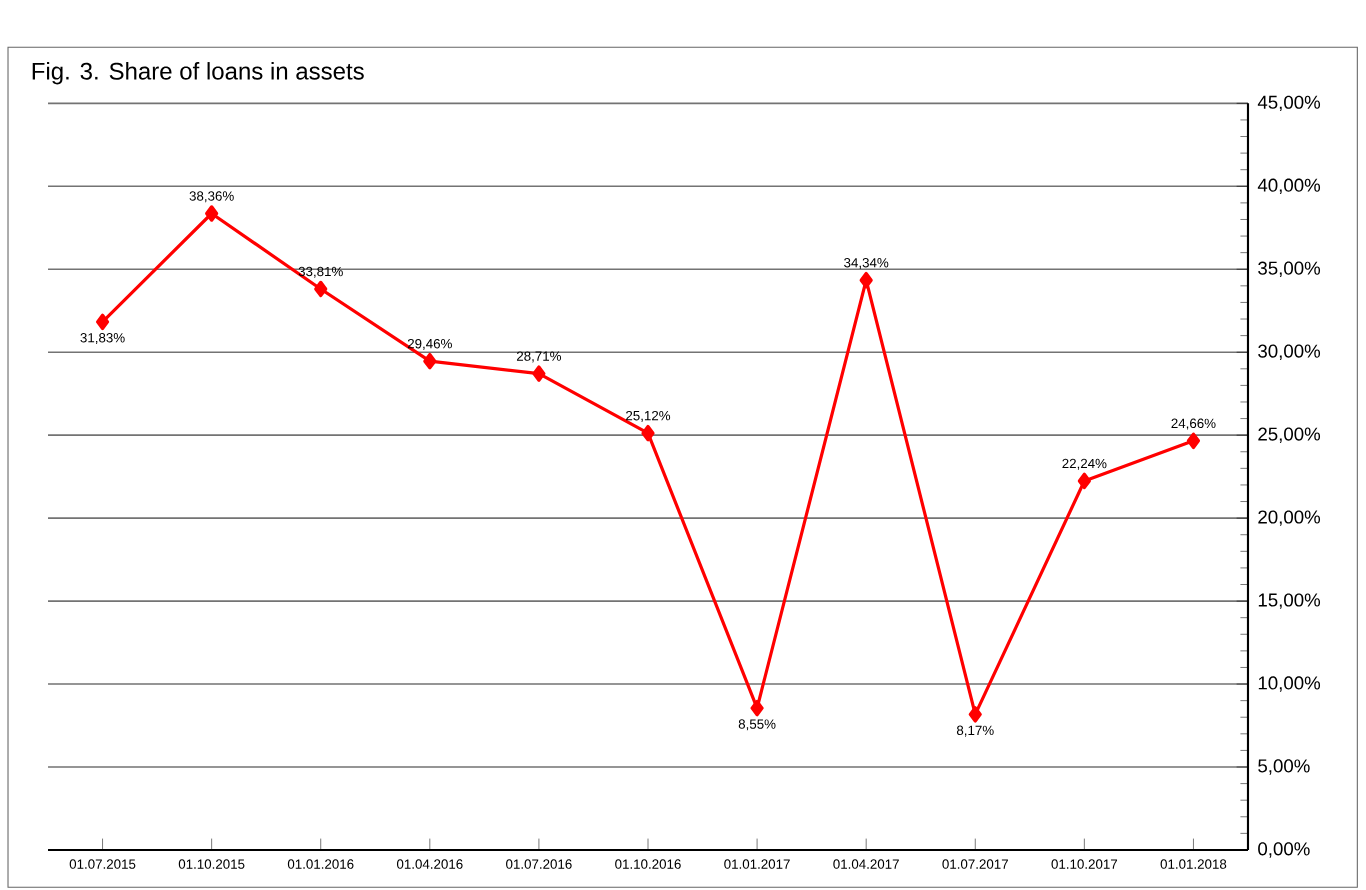  What do you see at coordinates (1289, 352) in the screenshot?
I see `y-tick-label: 30,00%` at bounding box center [1289, 352].